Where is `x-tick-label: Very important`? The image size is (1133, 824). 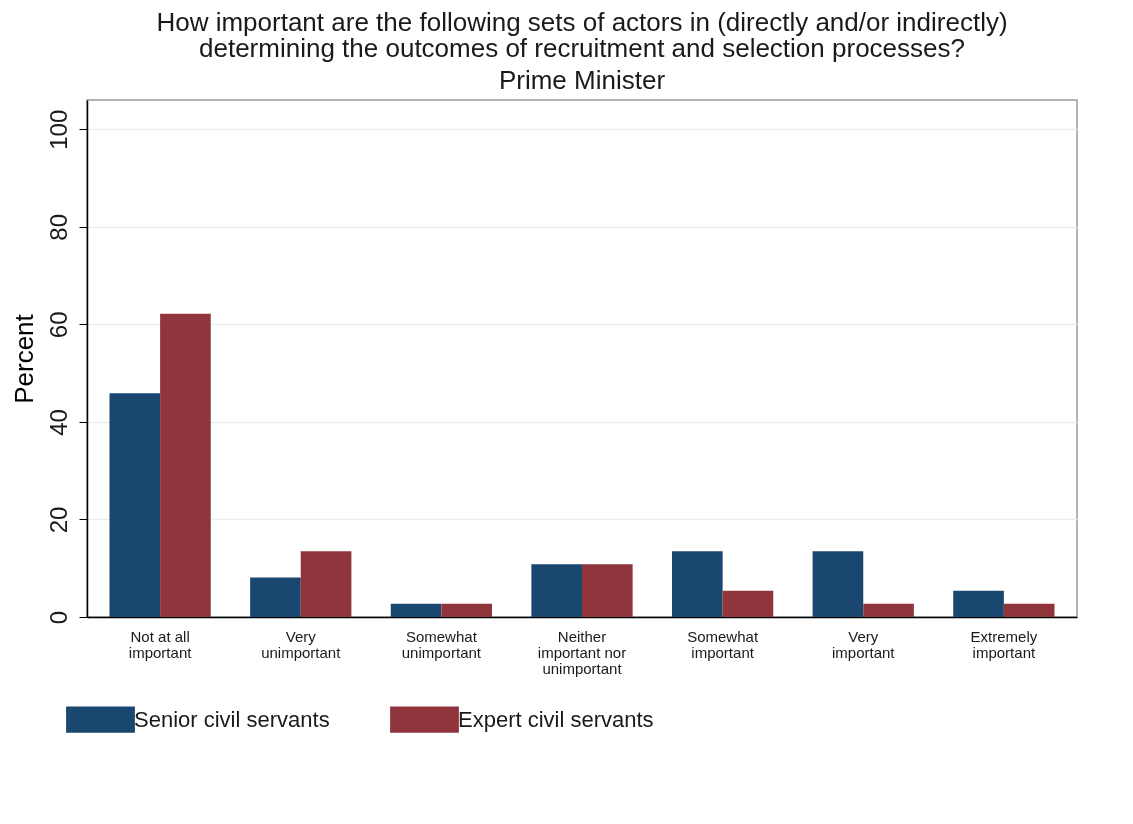
x-tick-label: Very important is located at coordinates (863, 644).